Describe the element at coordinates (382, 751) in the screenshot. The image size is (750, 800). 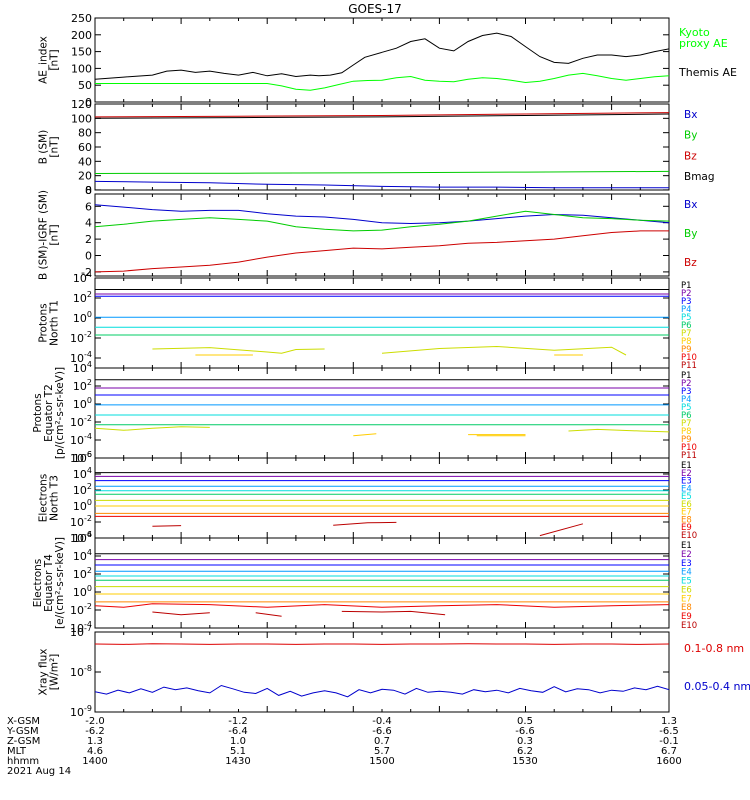
I see `footer-value: 5.7` at that location.